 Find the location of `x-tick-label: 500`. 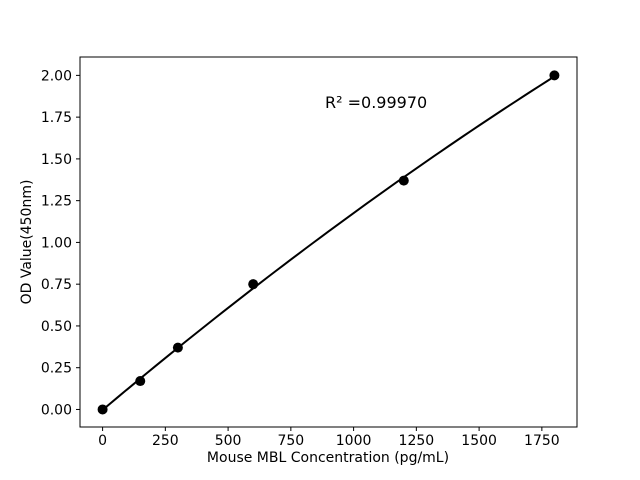

x-tick-label: 500 is located at coordinates (228, 441).